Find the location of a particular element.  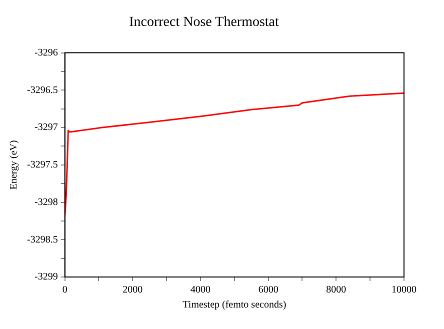

x-tick-label: 8000 is located at coordinates (336, 290).